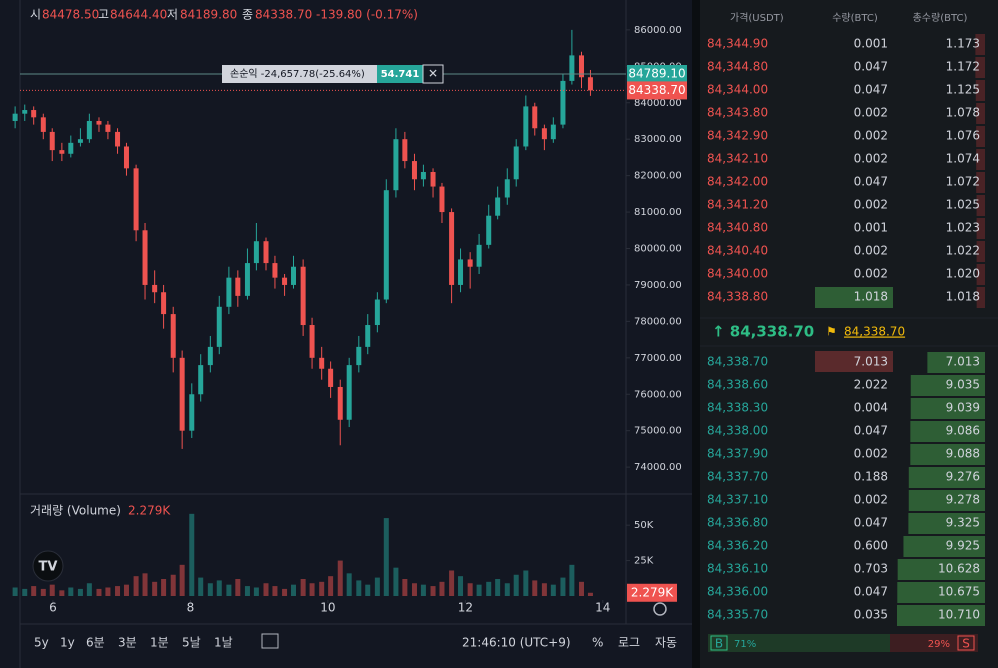 This screenshot has width=998, height=668. Describe the element at coordinates (223, 643) in the screenshot. I see `range-button: 1날` at that location.